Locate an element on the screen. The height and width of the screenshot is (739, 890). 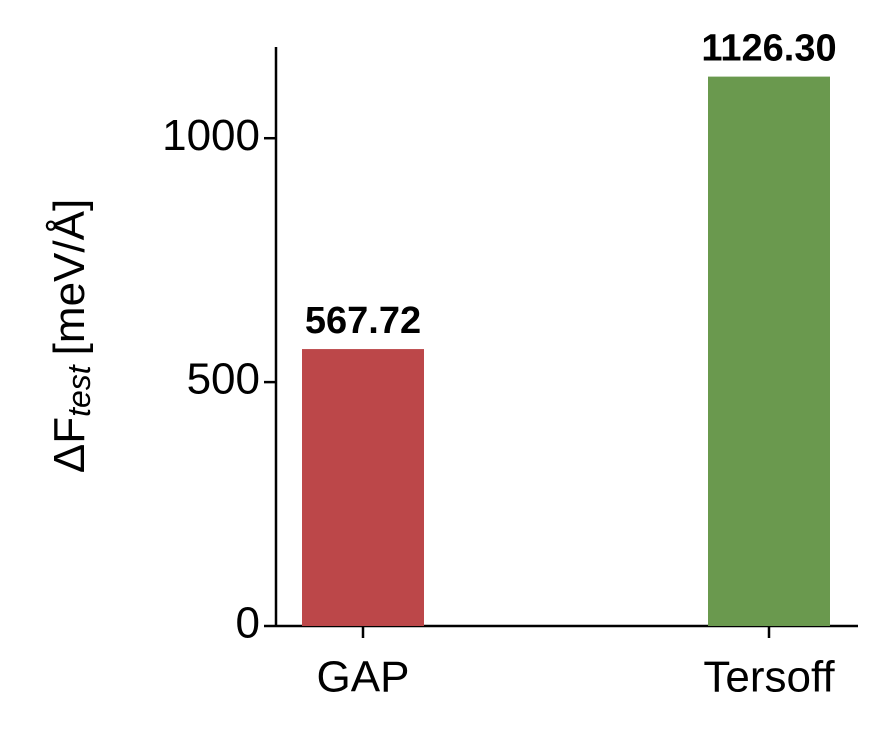
y-label-symbol: ΔF is located at coordinates (69, 445).